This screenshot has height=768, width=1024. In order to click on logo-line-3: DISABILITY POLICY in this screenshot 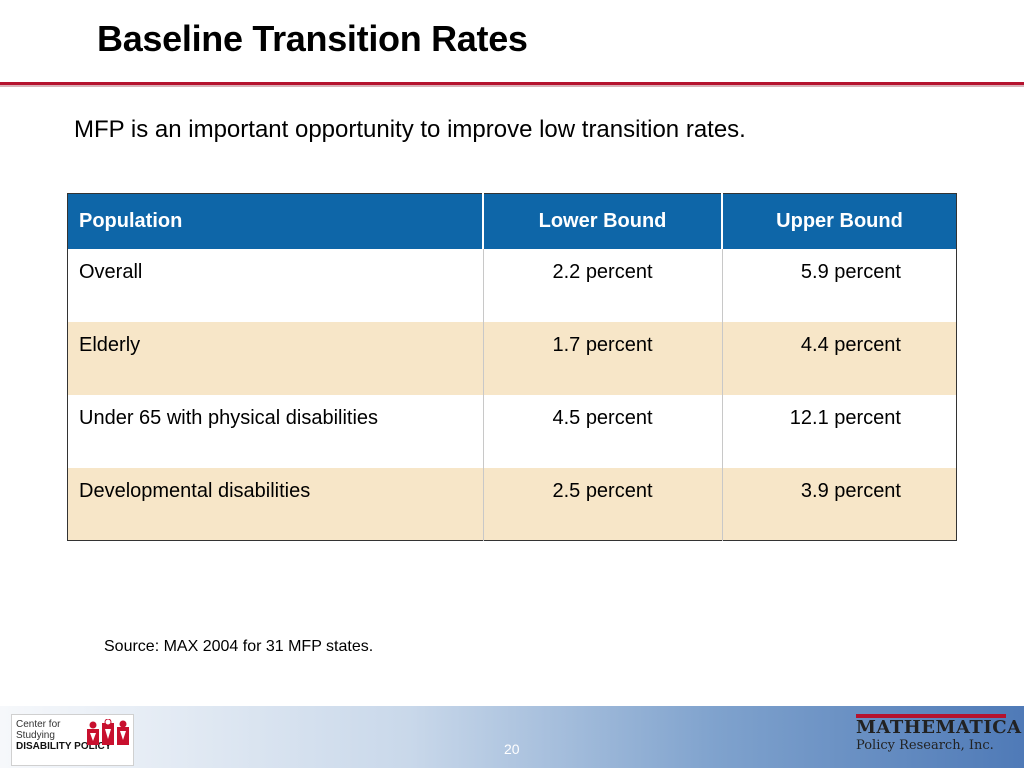, I will do `click(64, 746)`.